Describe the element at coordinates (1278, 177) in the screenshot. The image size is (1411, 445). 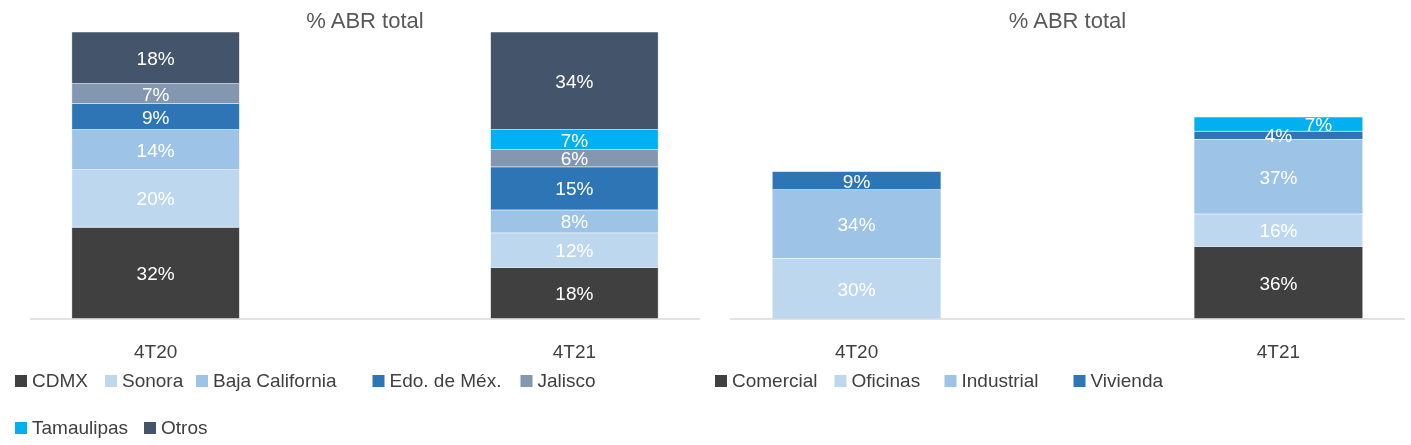
I see `data-label: 37%` at that location.